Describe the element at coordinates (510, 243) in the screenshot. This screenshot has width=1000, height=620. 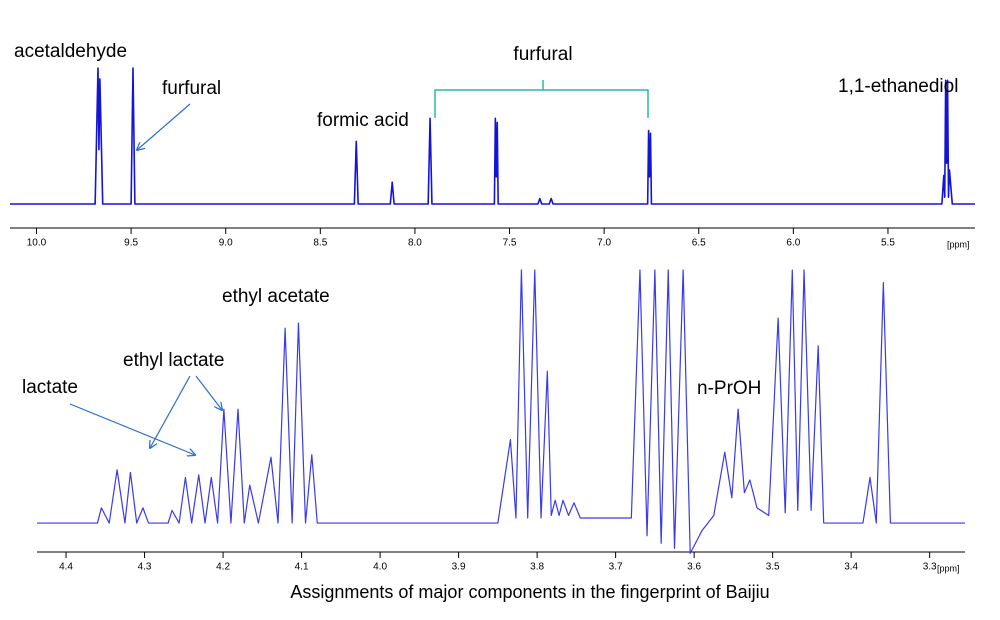
I see `x-tick-label: 7.5` at that location.